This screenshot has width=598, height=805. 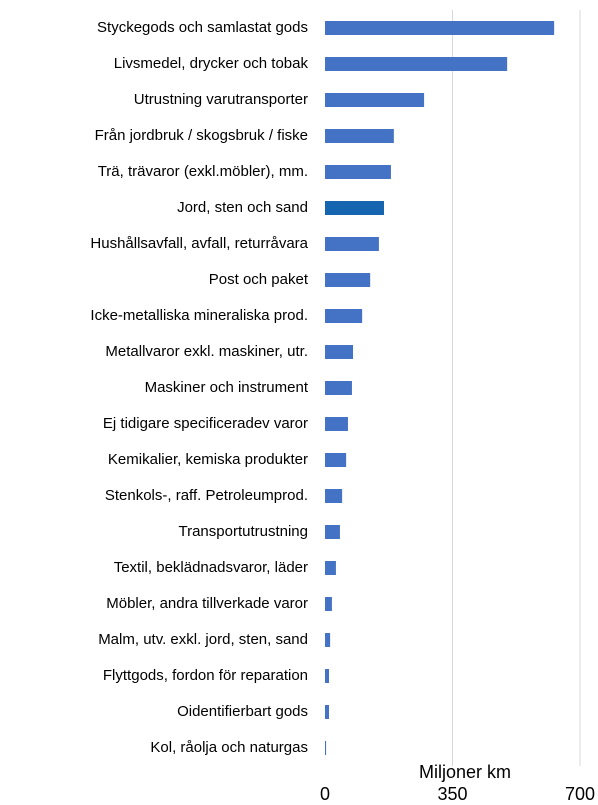 I want to click on y-tick-label: Ej tidigare specificeradev varor, so click(x=205, y=423).